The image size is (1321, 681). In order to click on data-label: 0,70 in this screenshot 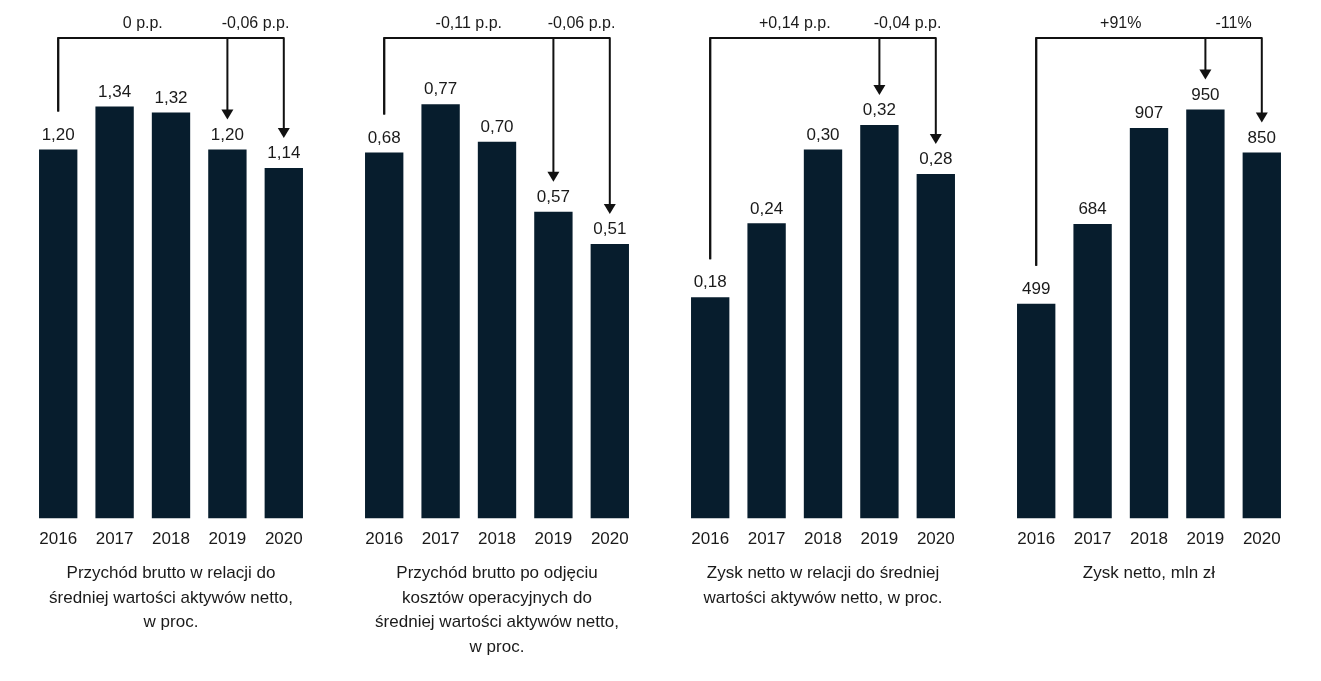, I will do `click(497, 127)`.